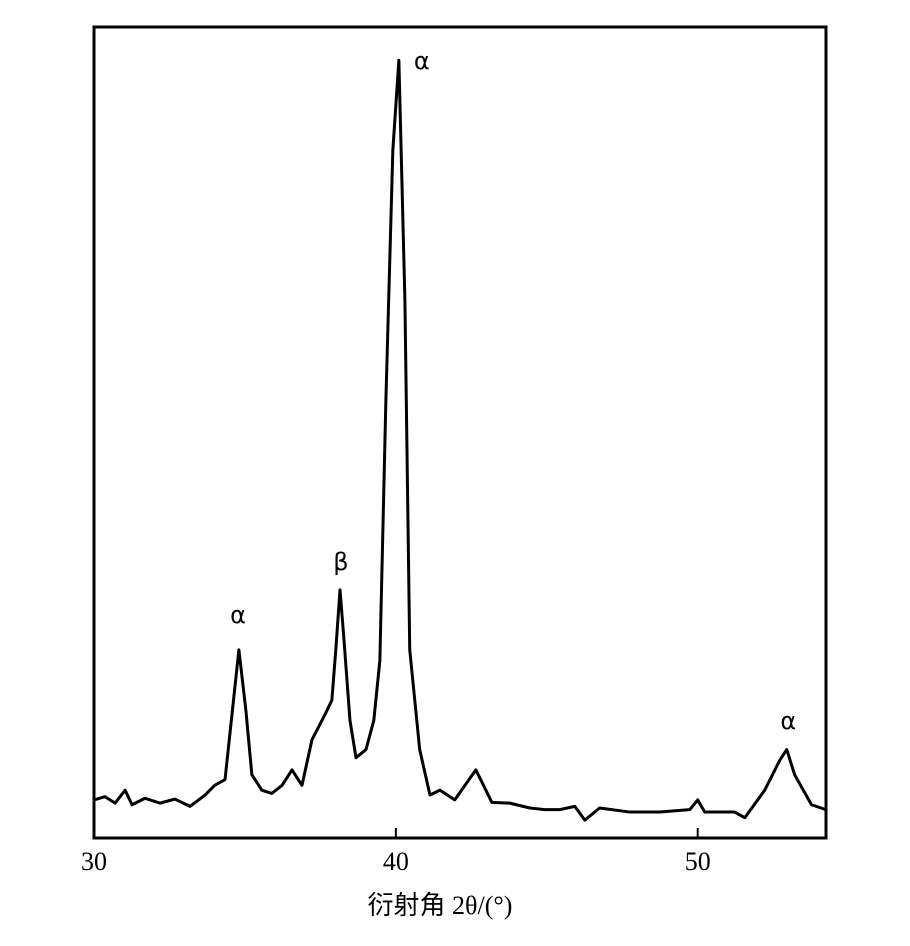 The width and height of the screenshot is (910, 946). I want to click on x-tick-label: 30, so click(94, 861).